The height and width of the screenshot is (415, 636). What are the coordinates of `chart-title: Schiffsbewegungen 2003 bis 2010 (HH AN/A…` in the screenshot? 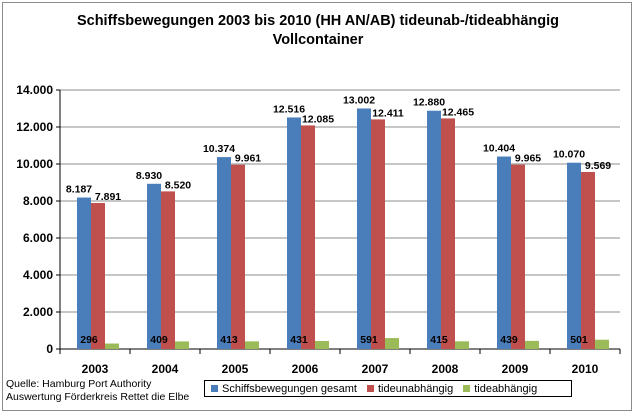 It's located at (318, 31).